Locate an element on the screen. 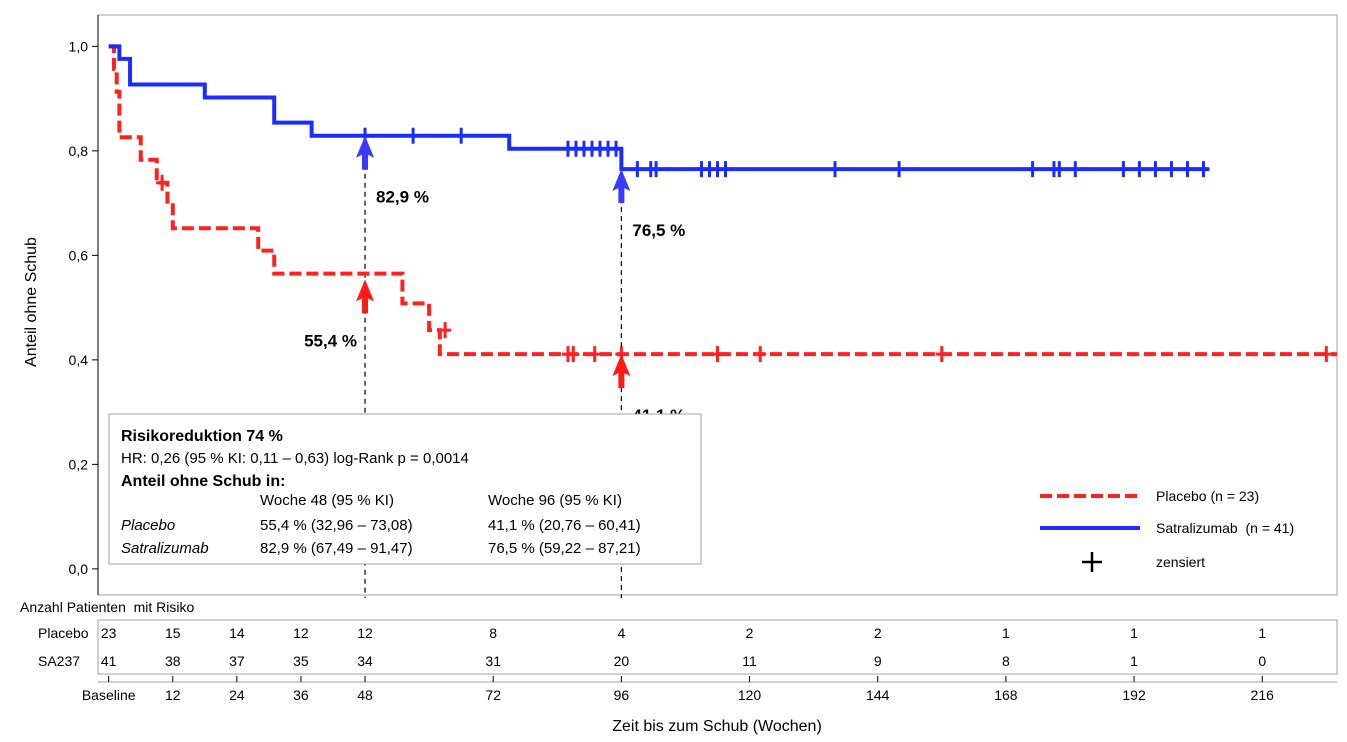 The height and width of the screenshot is (742, 1347). legend-censor-plus-icon is located at coordinates (1092, 562).